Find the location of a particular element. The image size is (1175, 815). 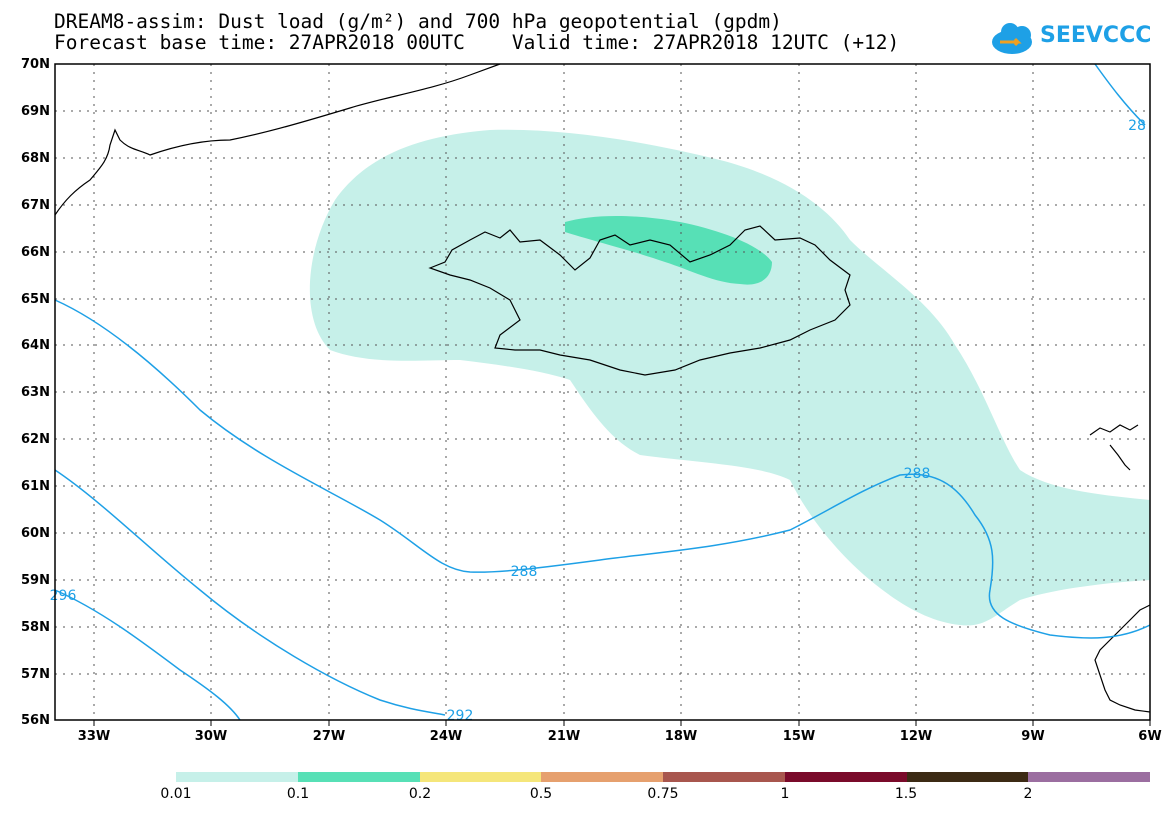

lat-label-59n: 59N is located at coordinates (35, 580).